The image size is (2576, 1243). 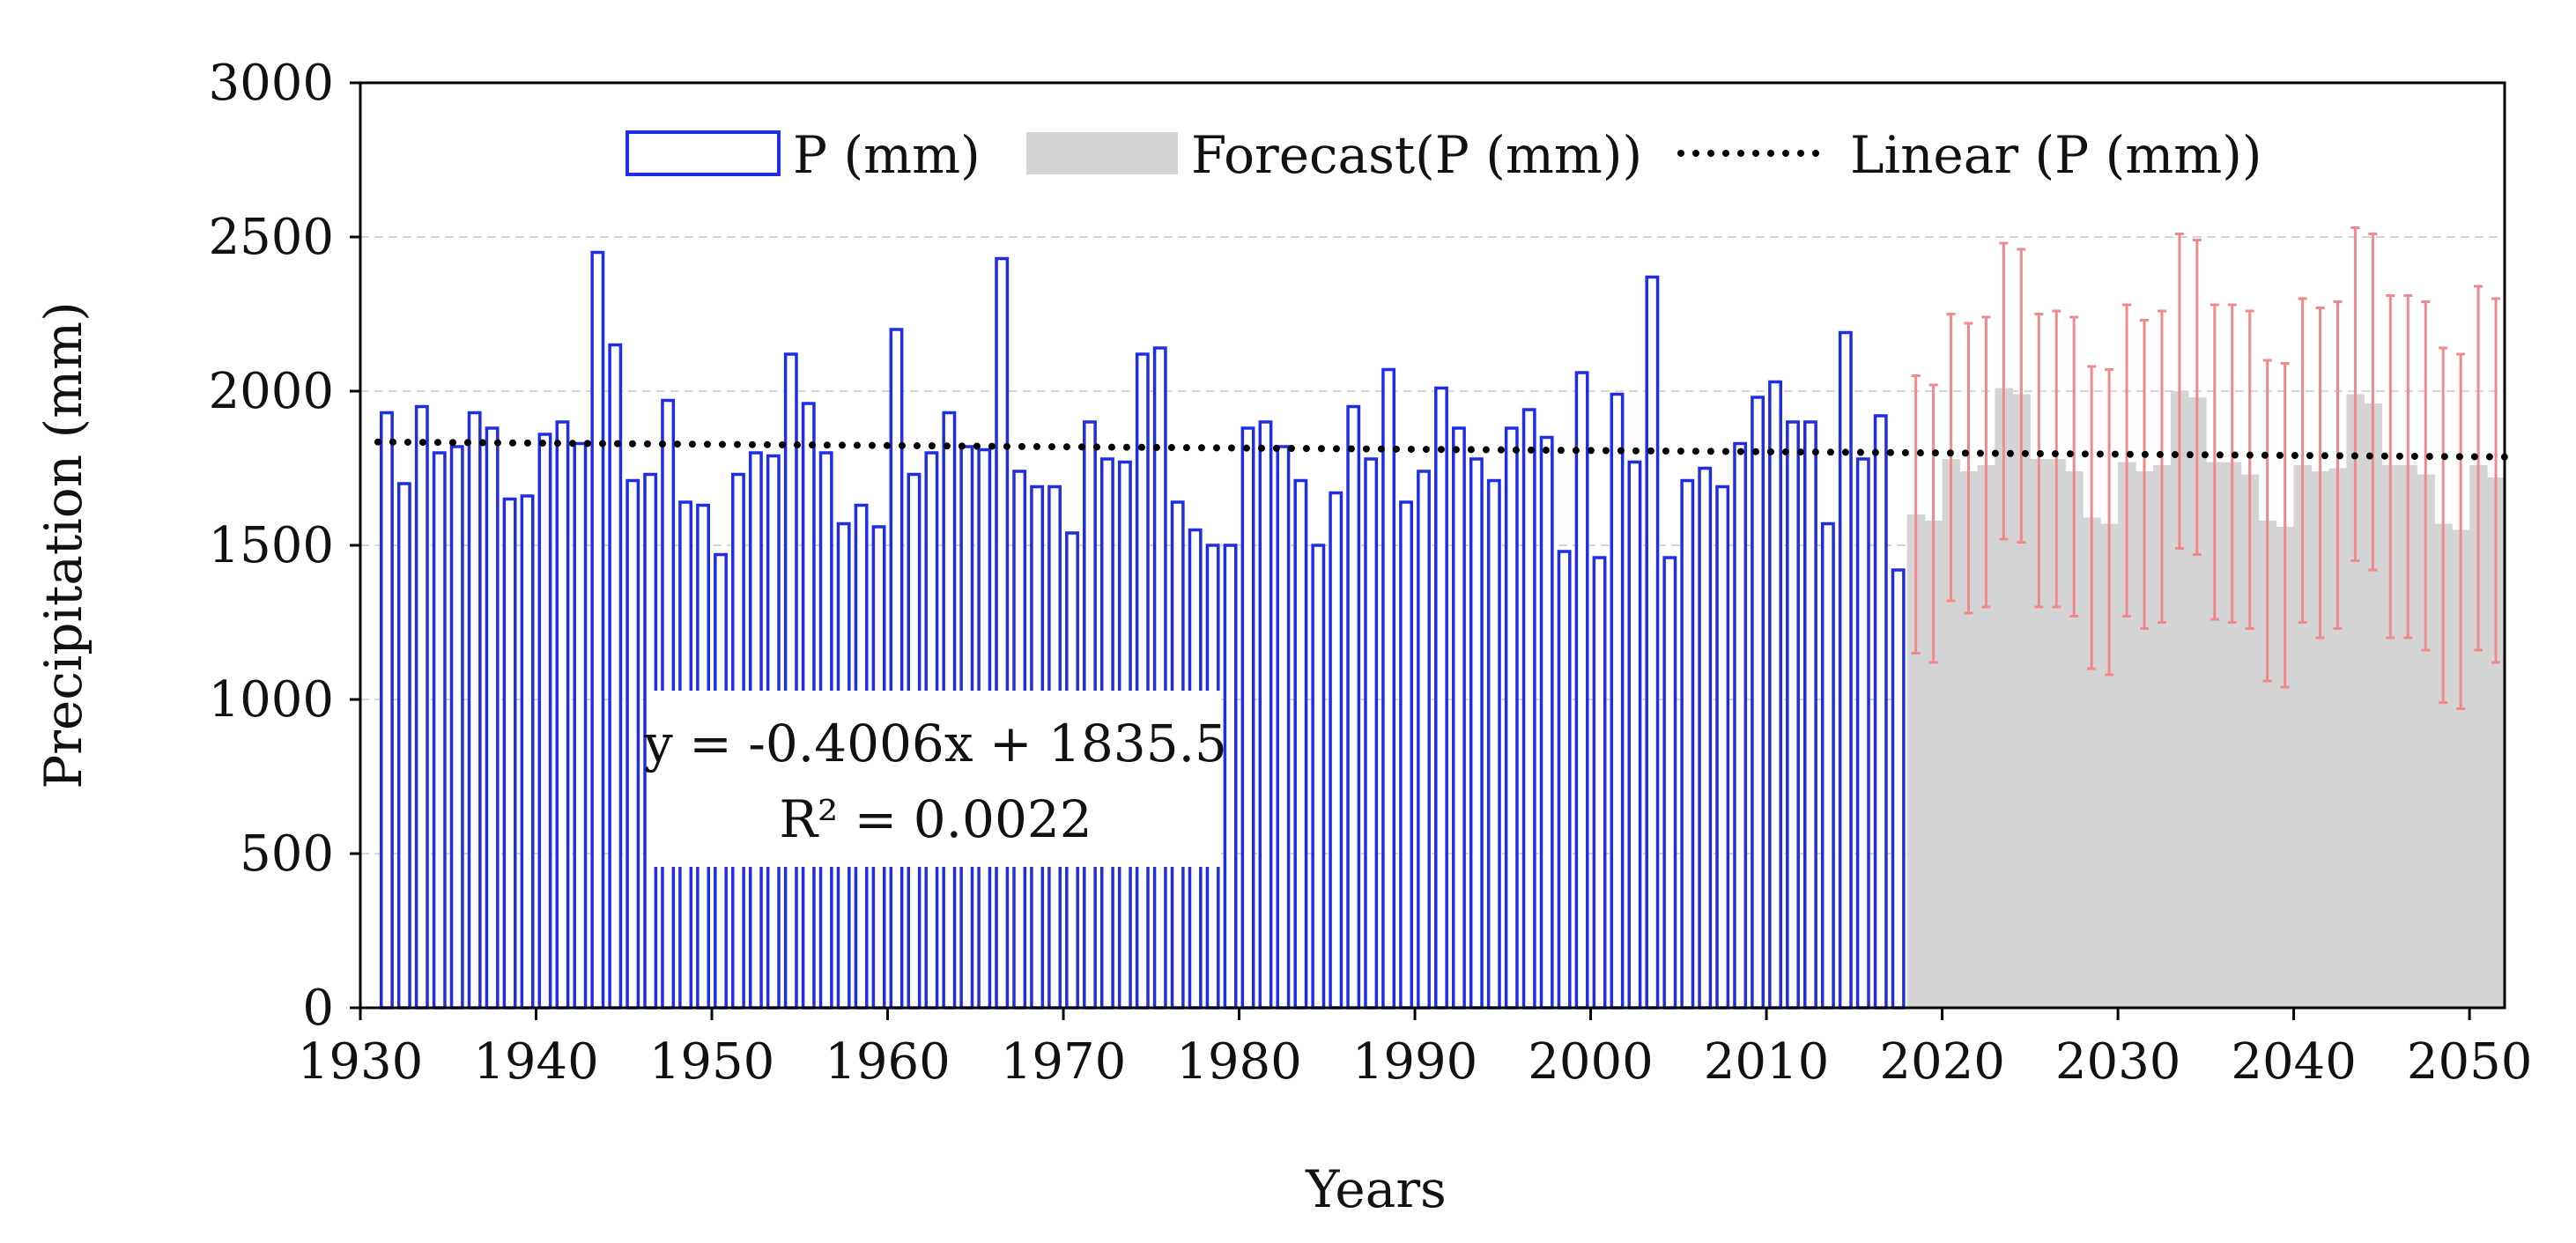 I want to click on x-tick-label: 2040, so click(x=2294, y=1062).